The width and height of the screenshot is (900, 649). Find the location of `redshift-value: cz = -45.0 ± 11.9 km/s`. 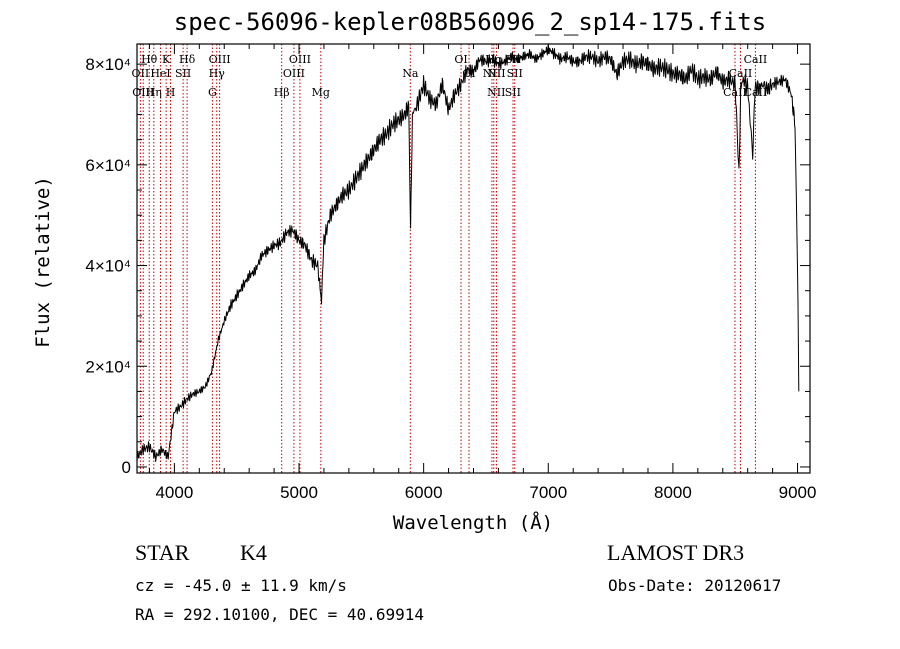

redshift-value: cz = -45.0 ± 11.9 km/s is located at coordinates (241, 585).